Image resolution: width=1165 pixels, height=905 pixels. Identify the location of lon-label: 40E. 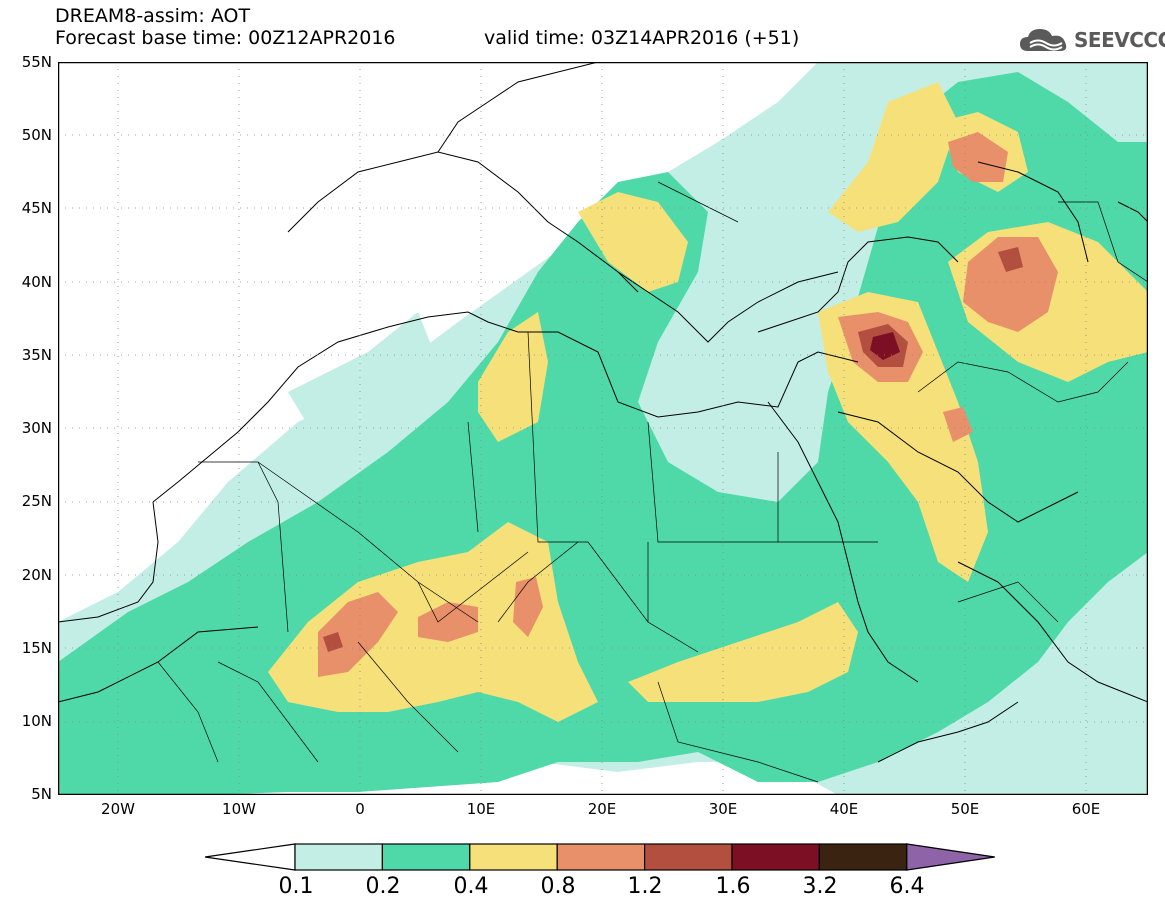
(844, 809).